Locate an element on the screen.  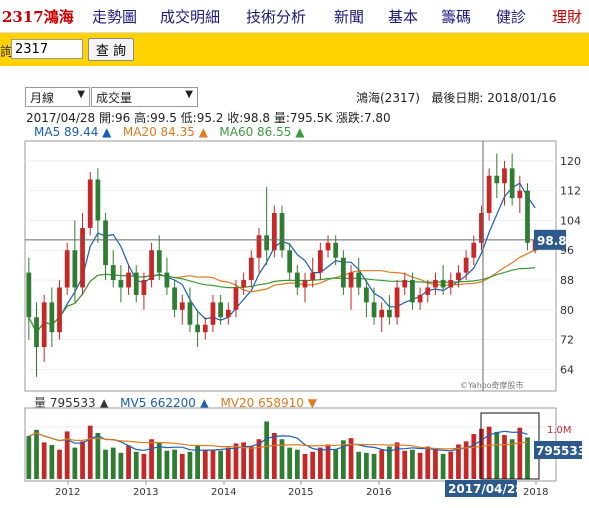
vol-legend: 量 795533 ▲ MV5 662200 ▲ MV20 658910 ▼ is located at coordinates (175, 402).